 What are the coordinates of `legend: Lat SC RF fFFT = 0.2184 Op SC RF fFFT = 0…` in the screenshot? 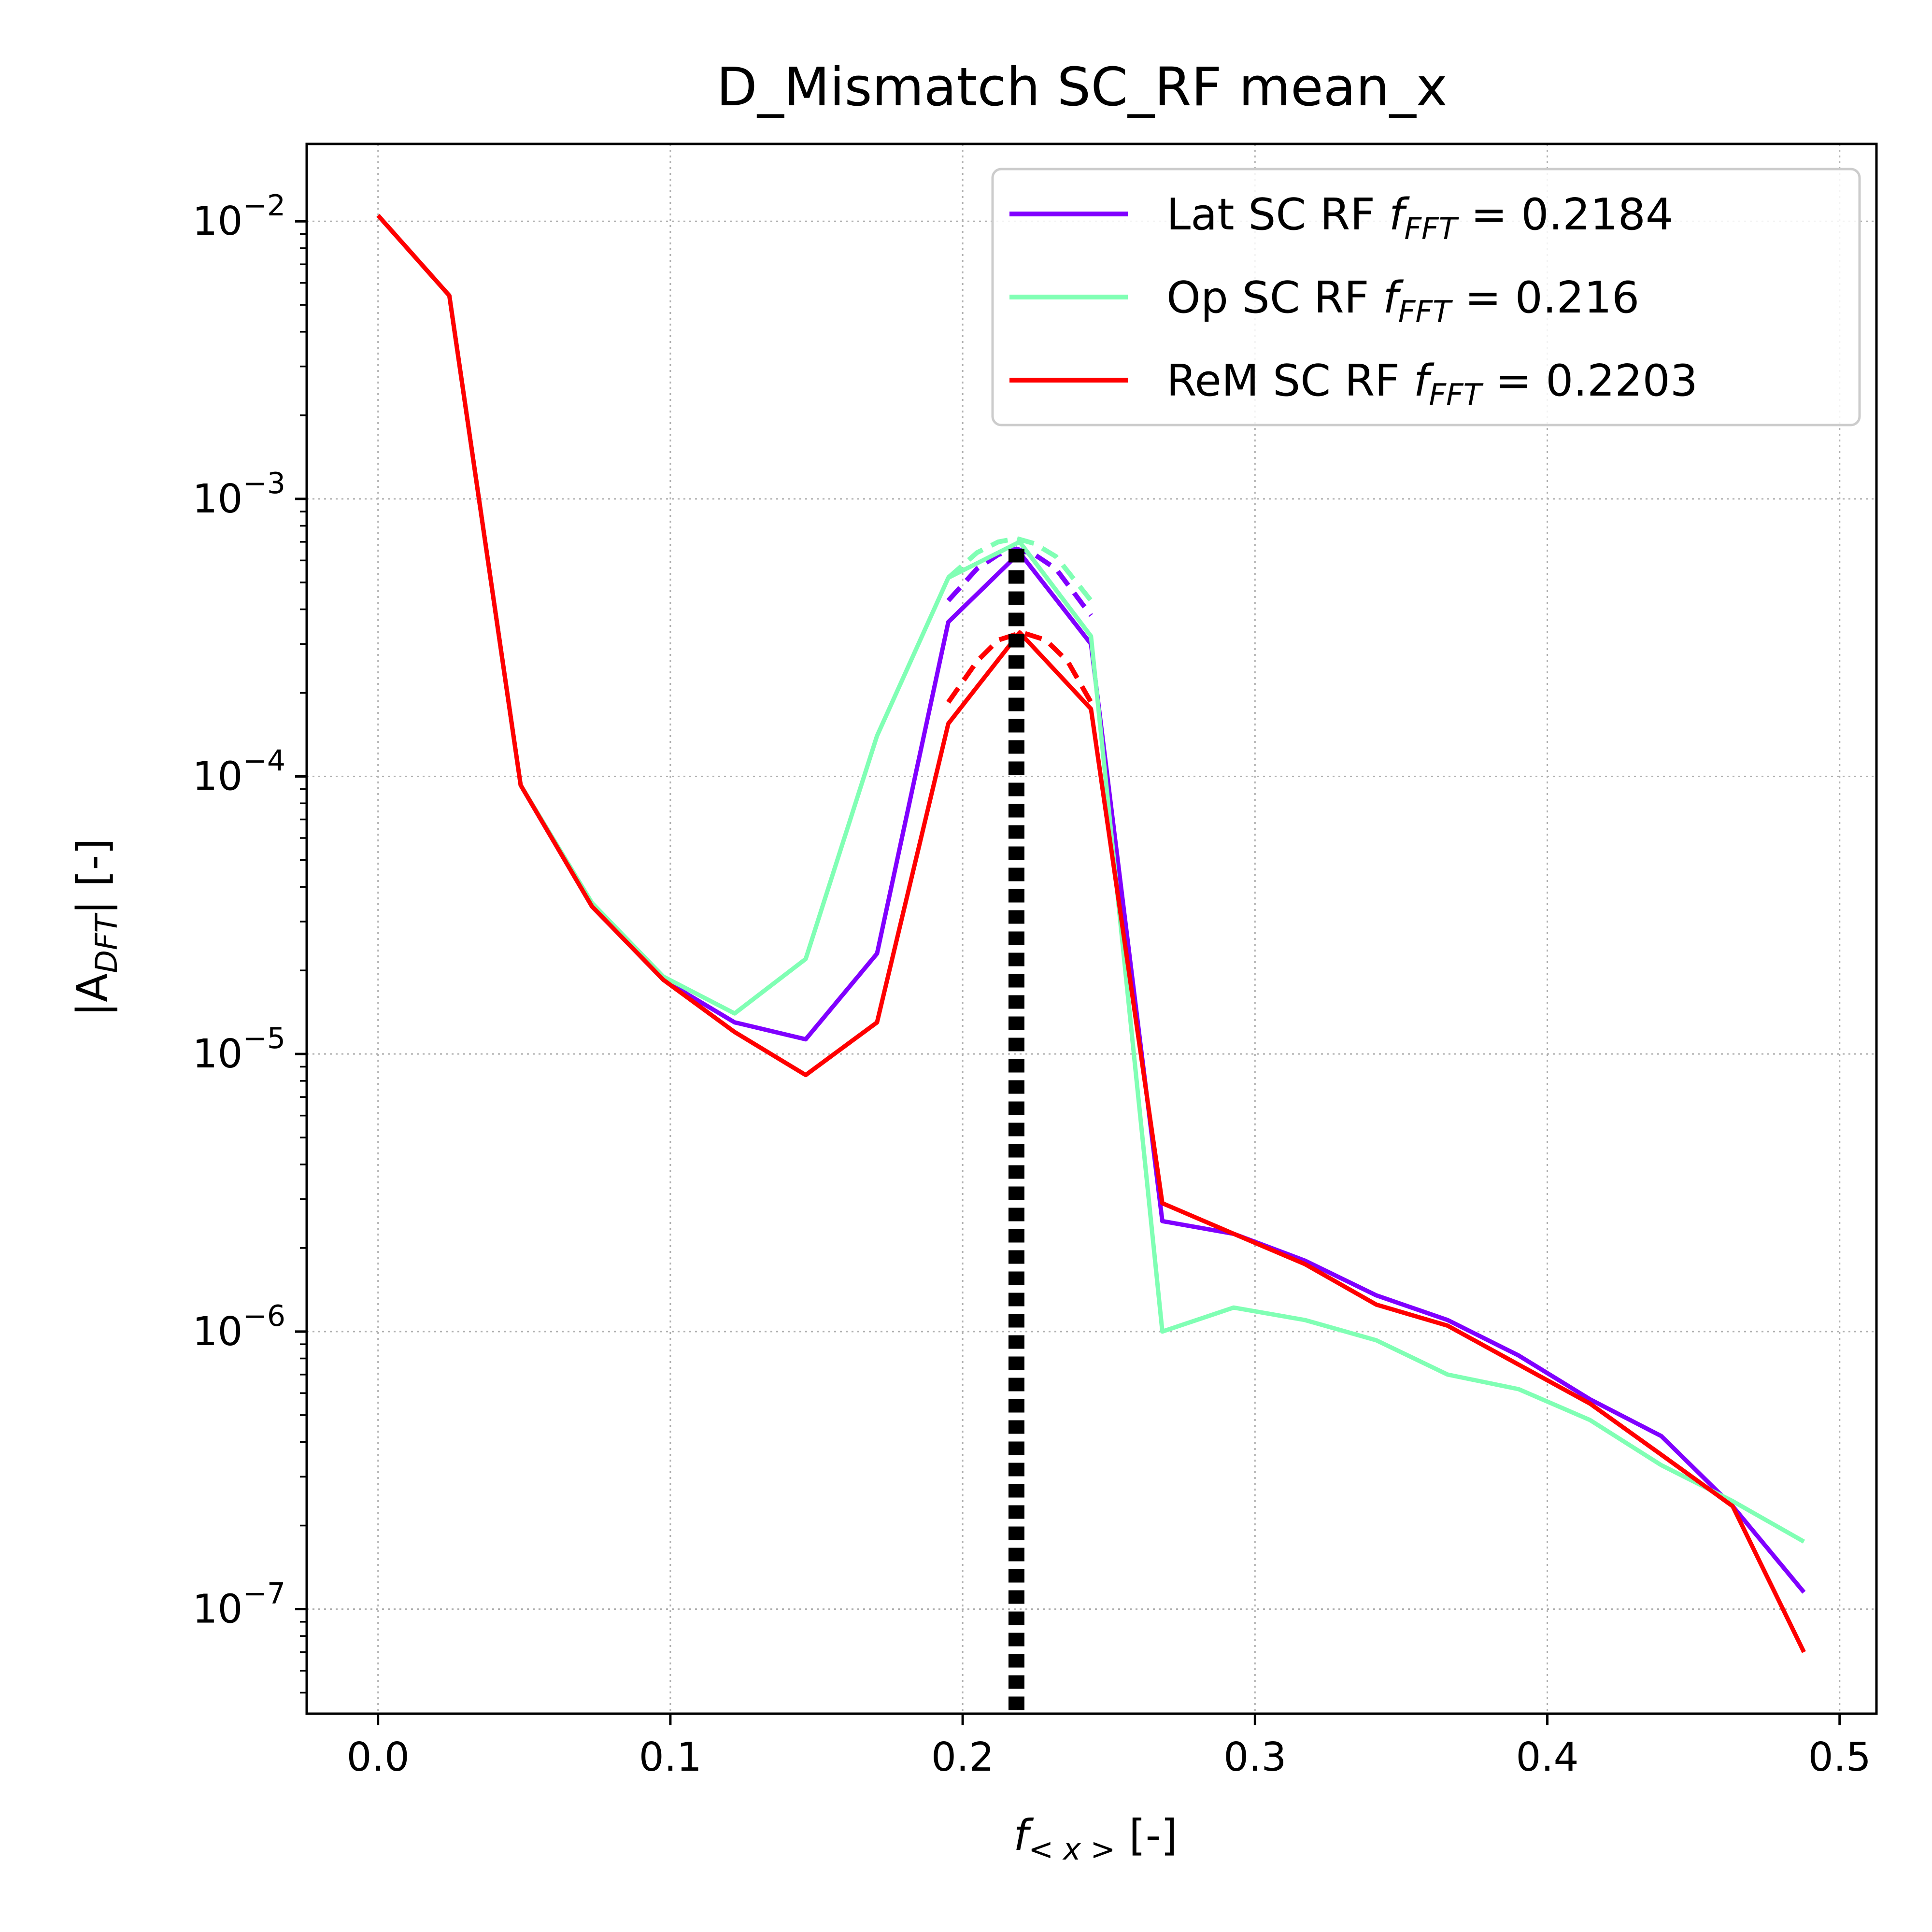 It's located at (1426, 297).